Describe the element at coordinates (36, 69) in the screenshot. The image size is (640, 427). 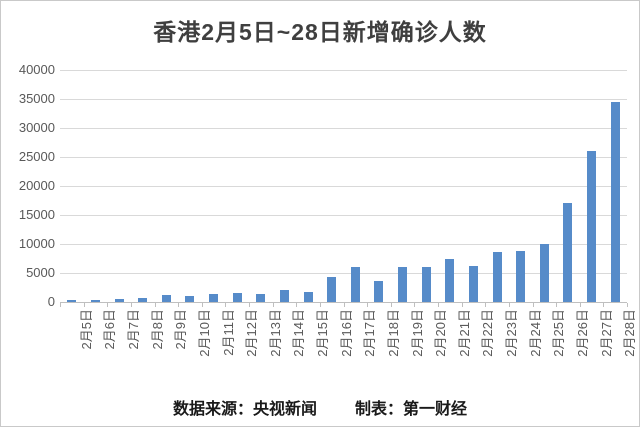
I see `y-axis-label: 40000` at that location.